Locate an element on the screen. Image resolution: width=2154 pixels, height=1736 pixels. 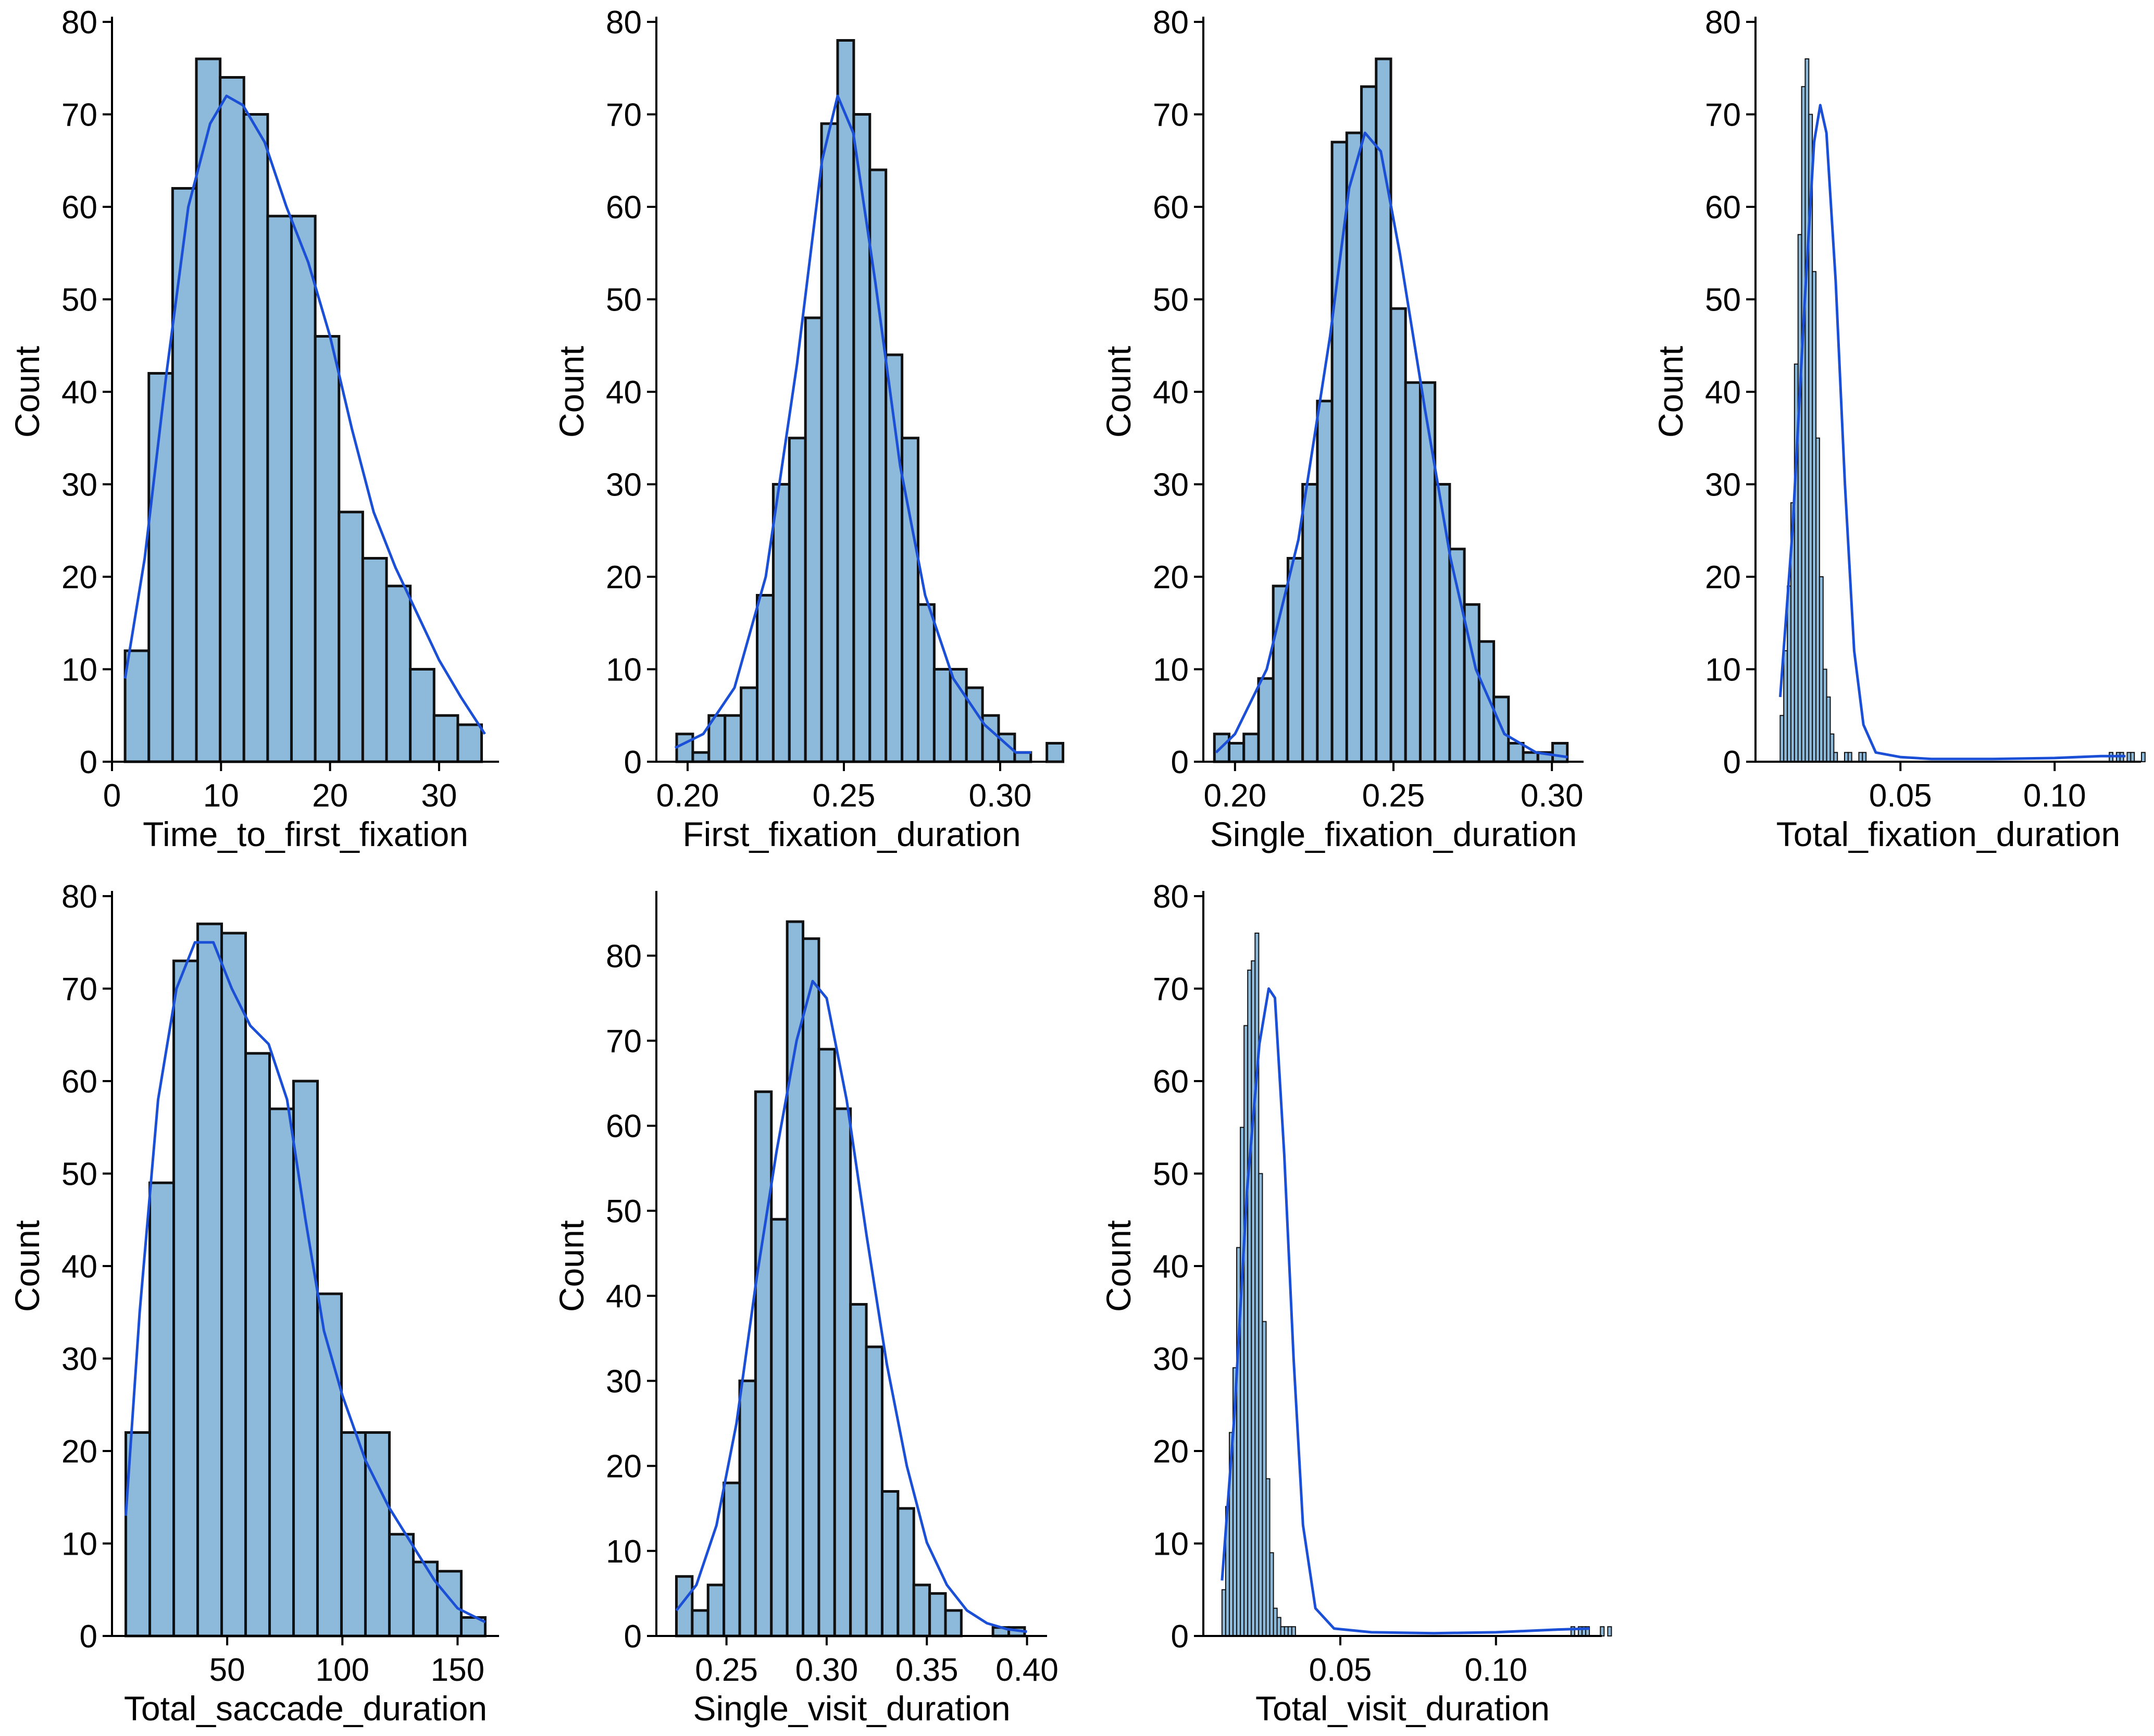
x-axis-title: Total_fixation_duration is located at coordinates (1948, 834).